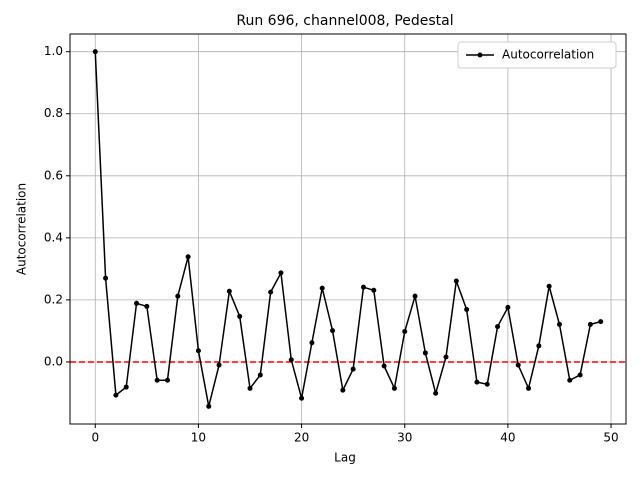 This screenshot has height=480, width=640. I want to click on y-axis-label: Autocorrelation, so click(22, 229).